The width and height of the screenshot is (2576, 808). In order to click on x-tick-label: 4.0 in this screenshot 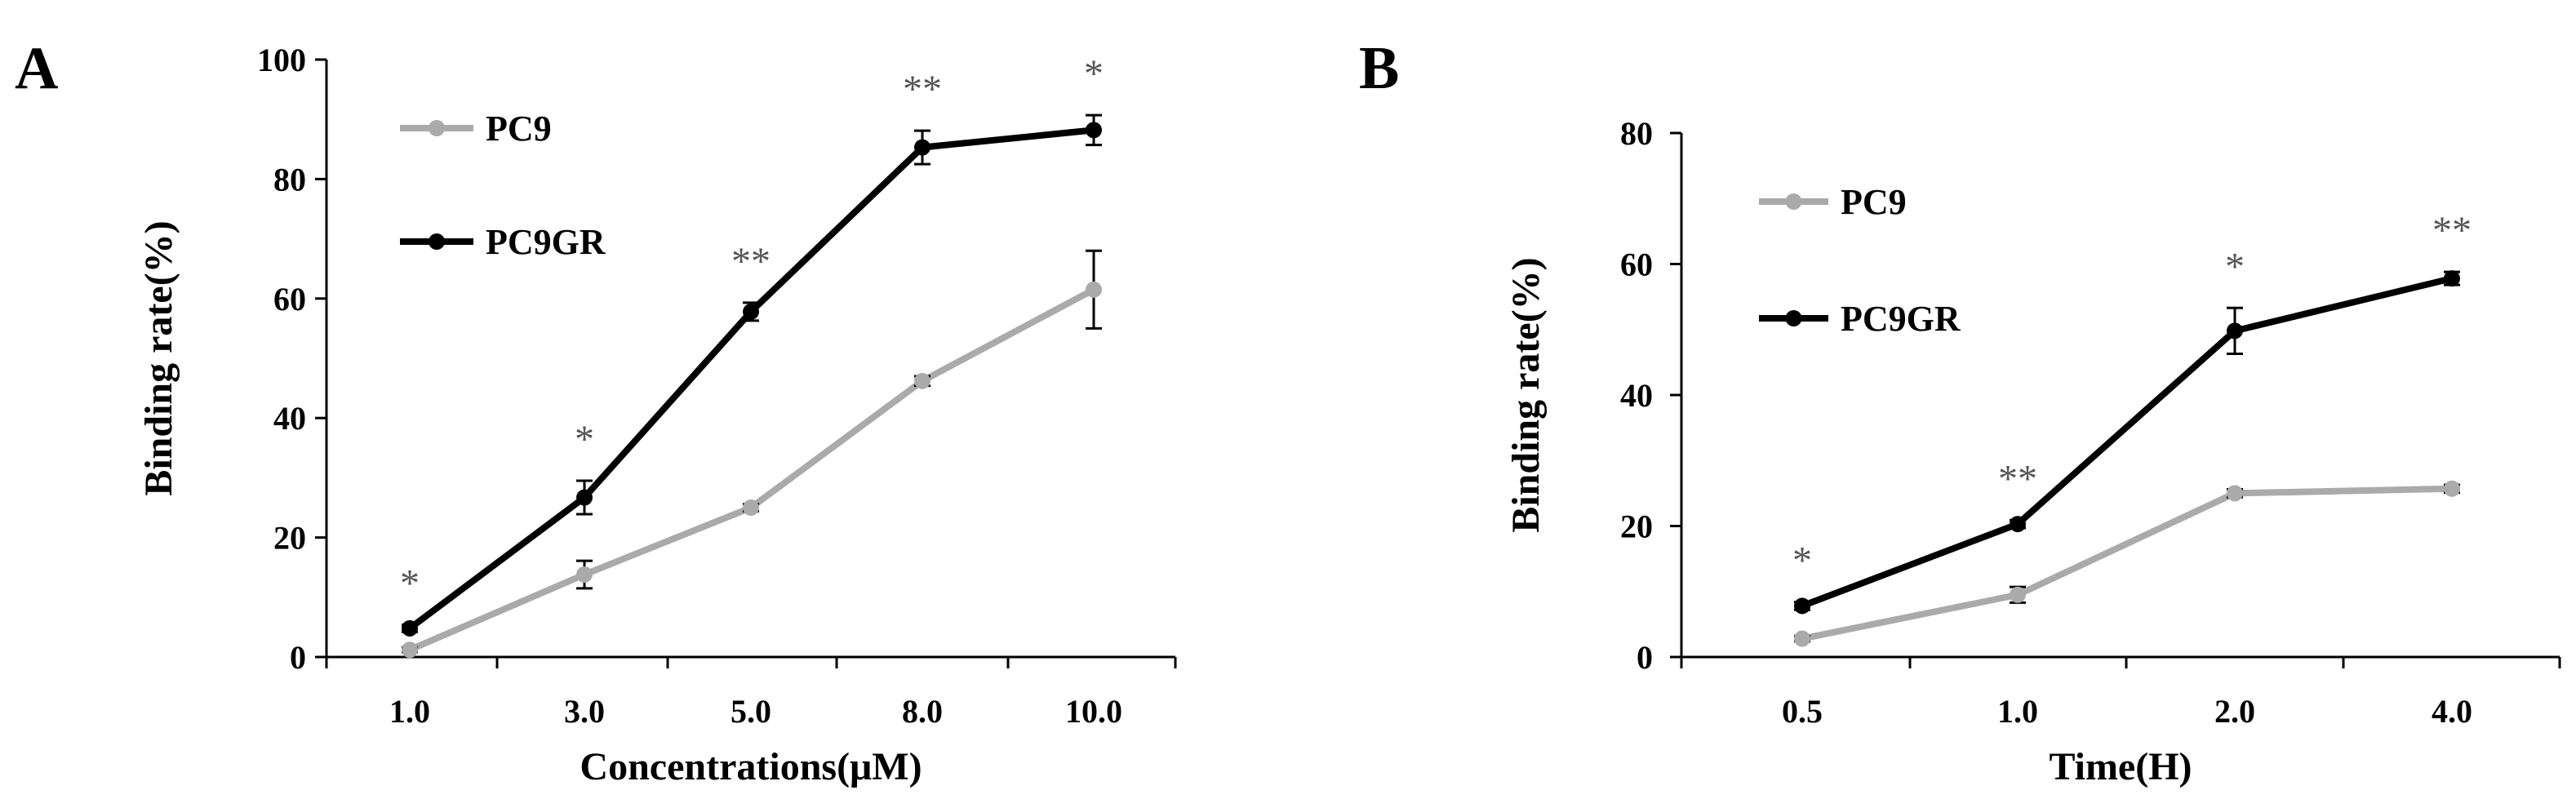, I will do `click(2452, 711)`.